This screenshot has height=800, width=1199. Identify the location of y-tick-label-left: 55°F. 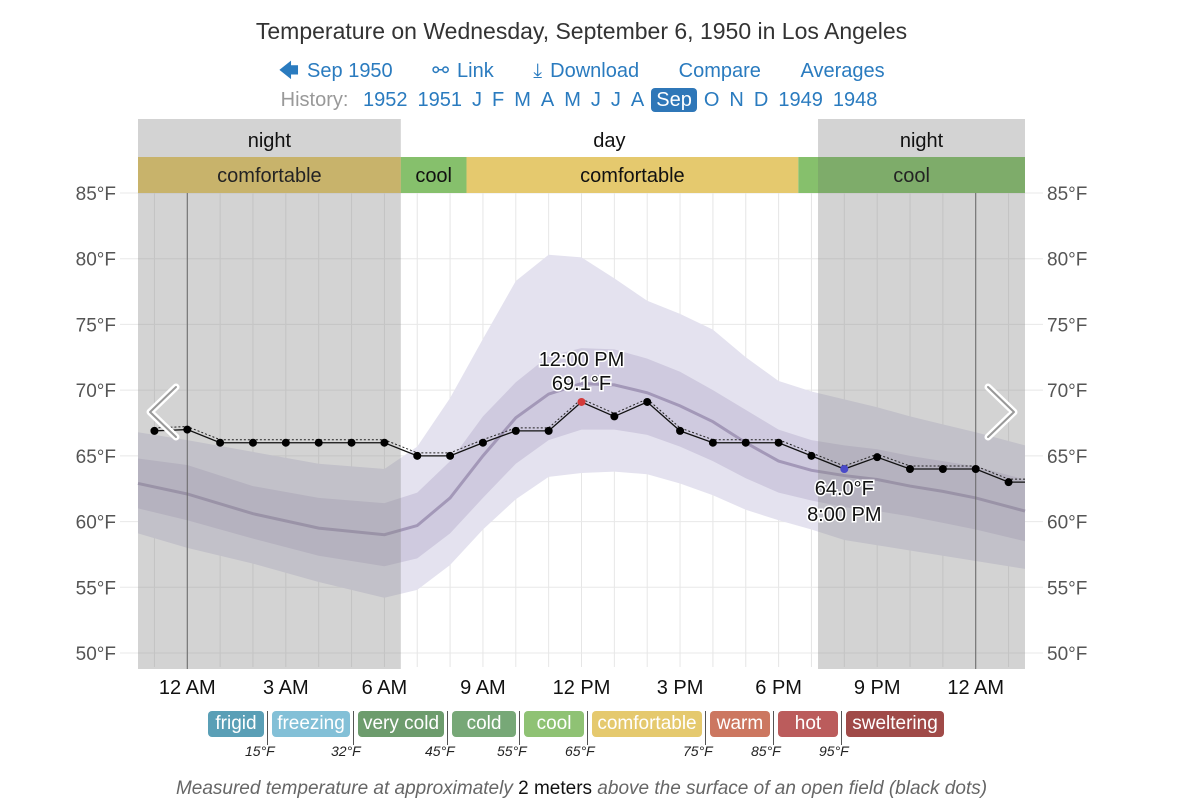
(96, 588).